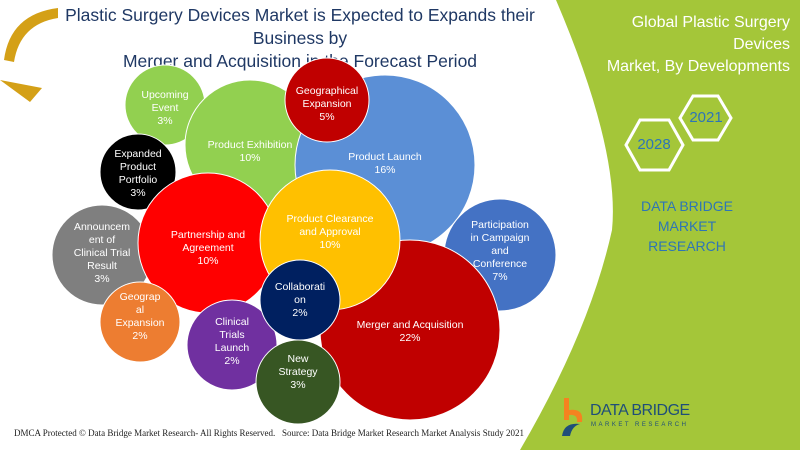 The image size is (800, 450). I want to click on bubble-label: Merger and Acquisition 22%, so click(410, 331).